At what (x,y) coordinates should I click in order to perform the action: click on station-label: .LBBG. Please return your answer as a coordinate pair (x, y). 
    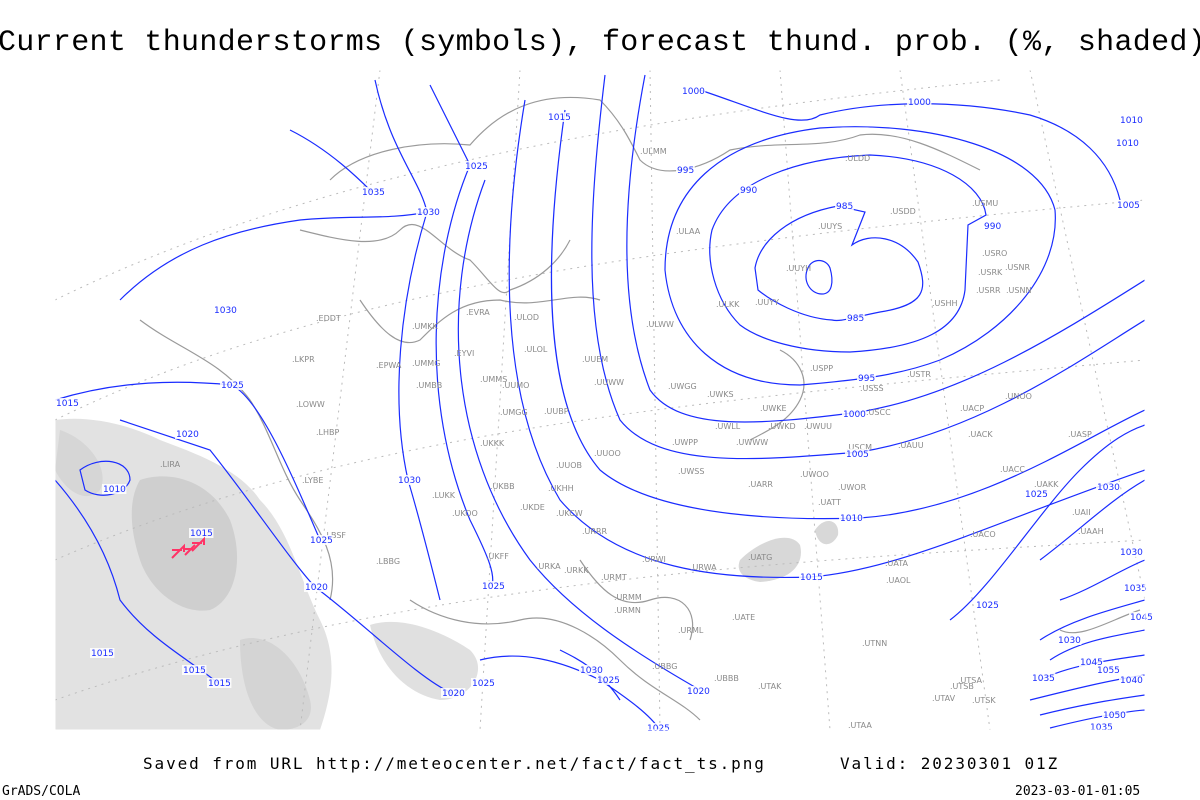
    Looking at the image, I should click on (388, 561).